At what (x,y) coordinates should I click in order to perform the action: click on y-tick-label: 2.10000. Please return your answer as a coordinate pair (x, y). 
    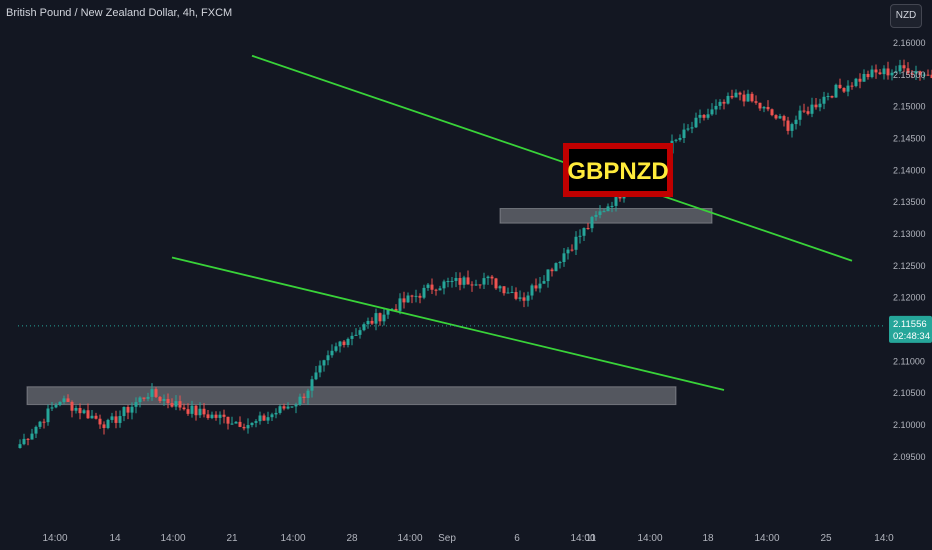
    Looking at the image, I should click on (909, 425).